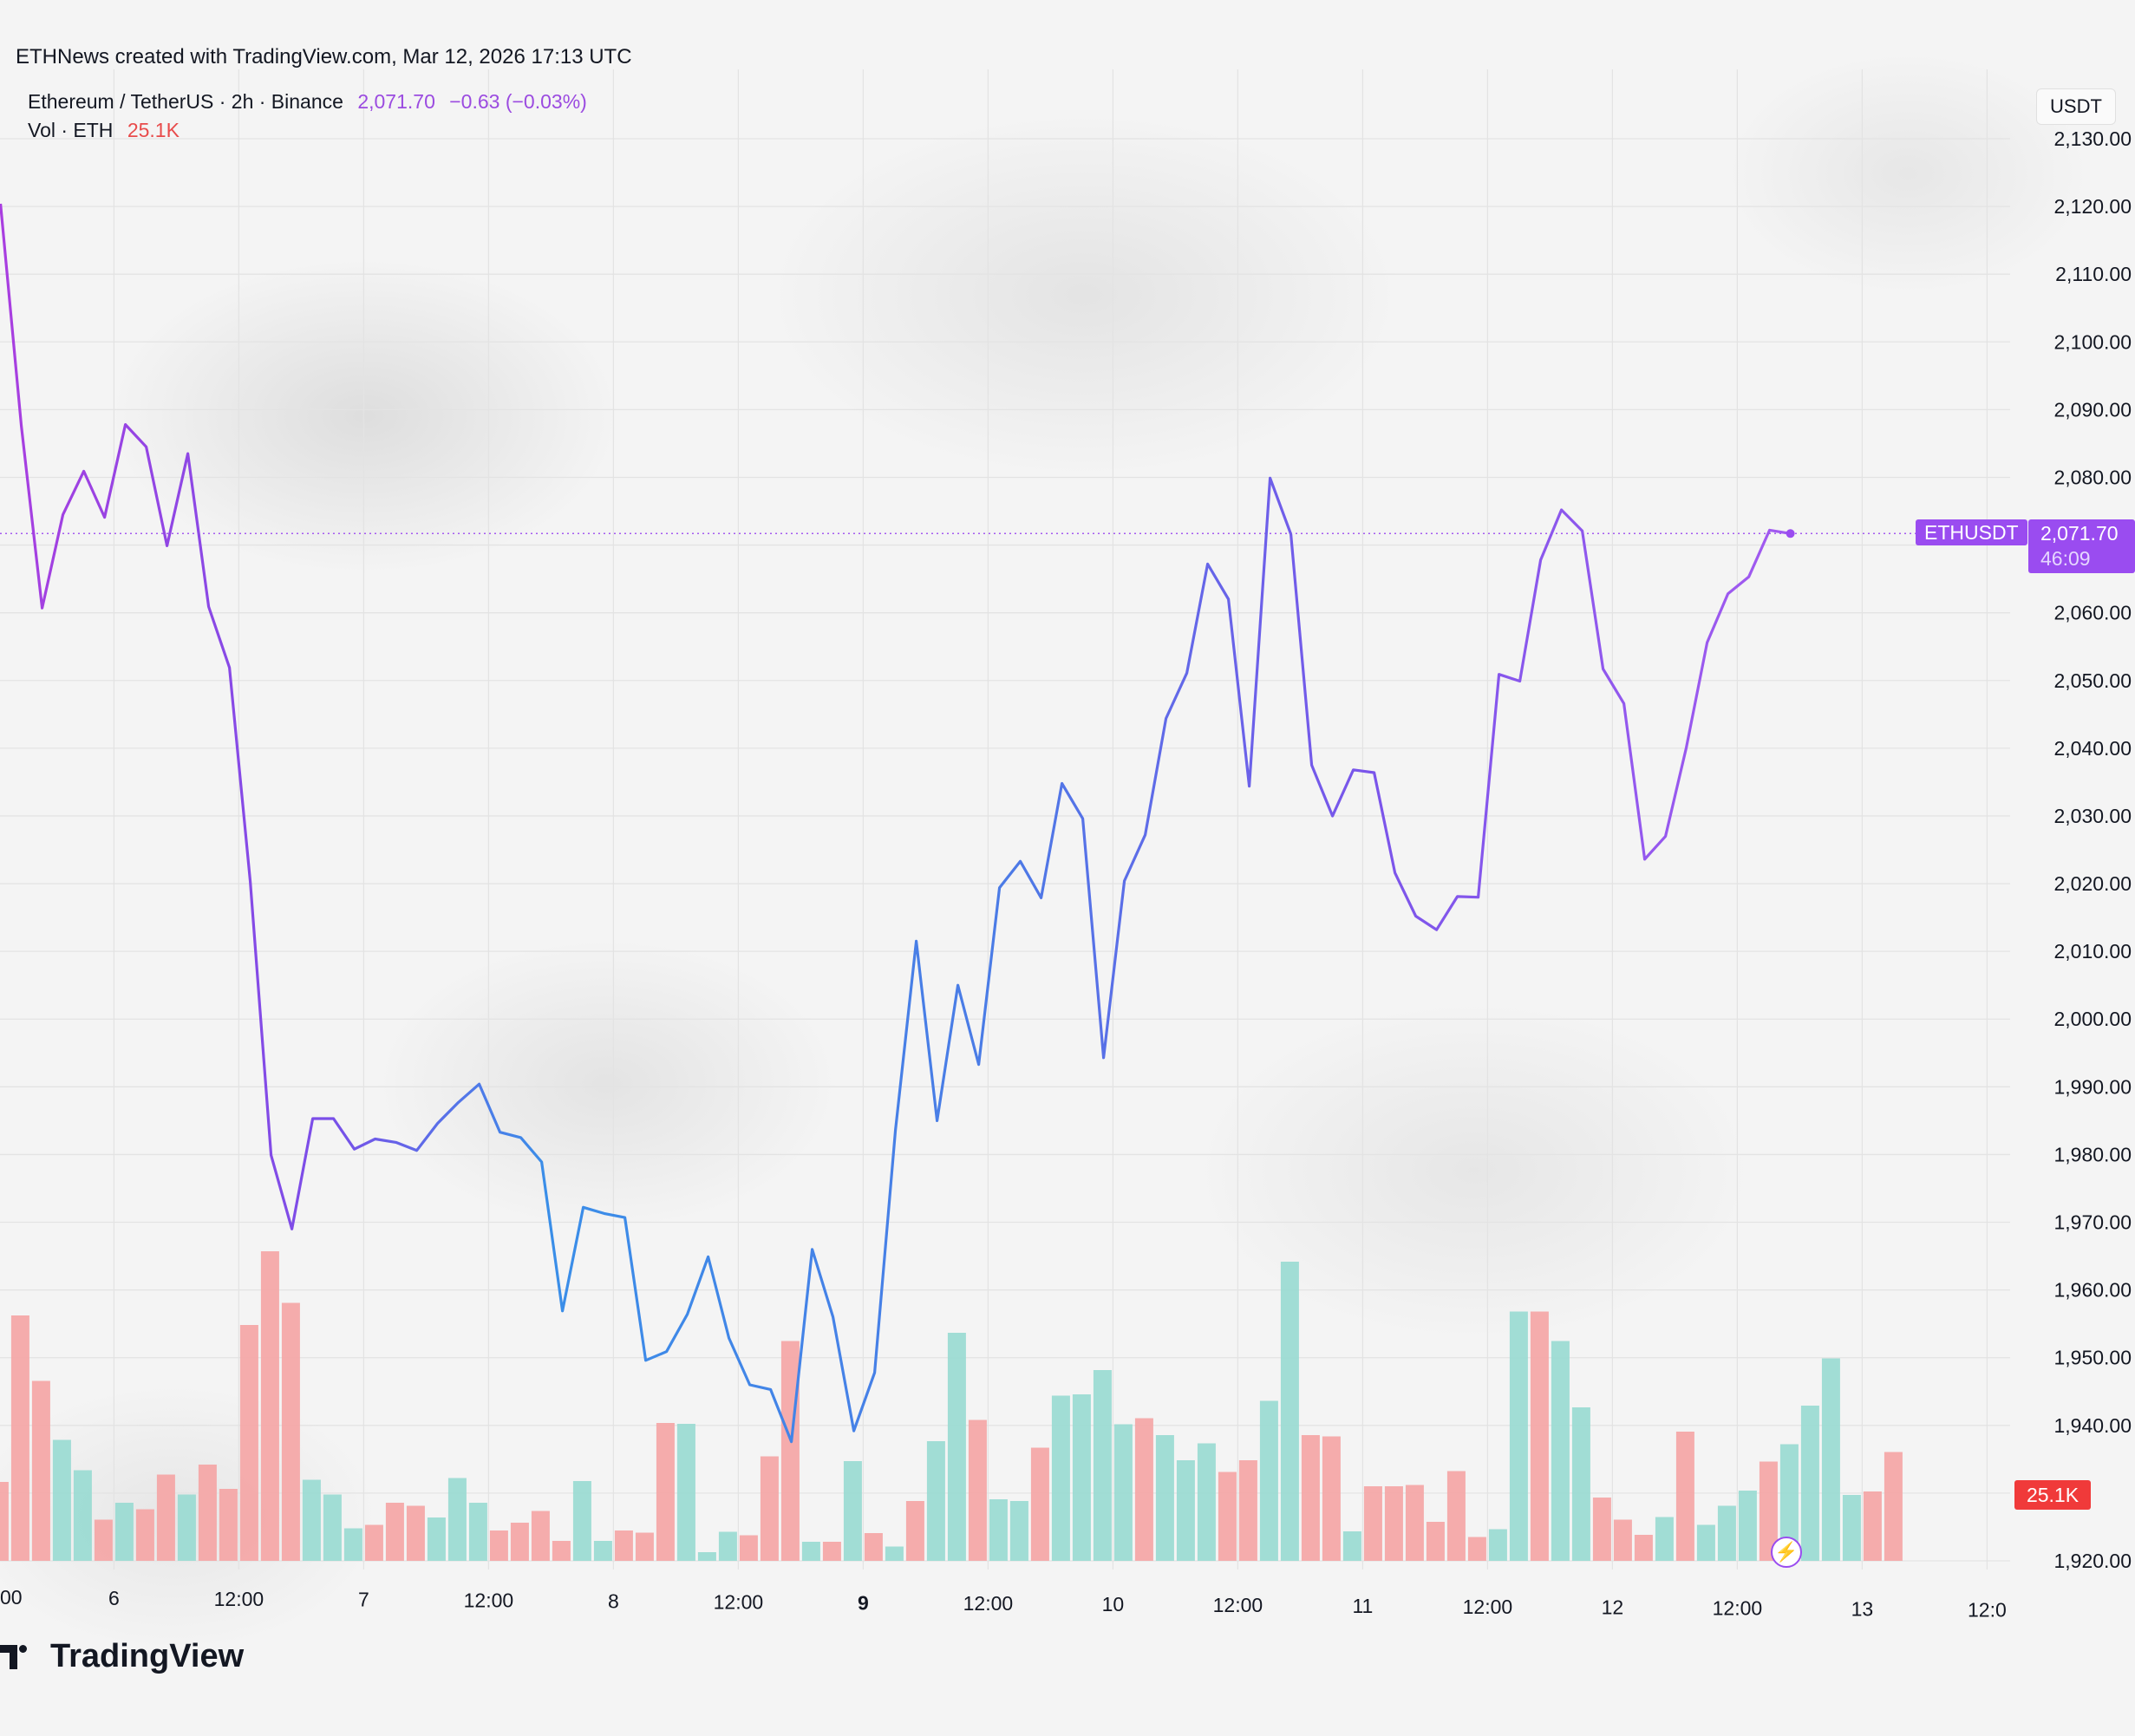  What do you see at coordinates (2092, 1019) in the screenshot?
I see `price-tick-label: 2,000.00` at bounding box center [2092, 1019].